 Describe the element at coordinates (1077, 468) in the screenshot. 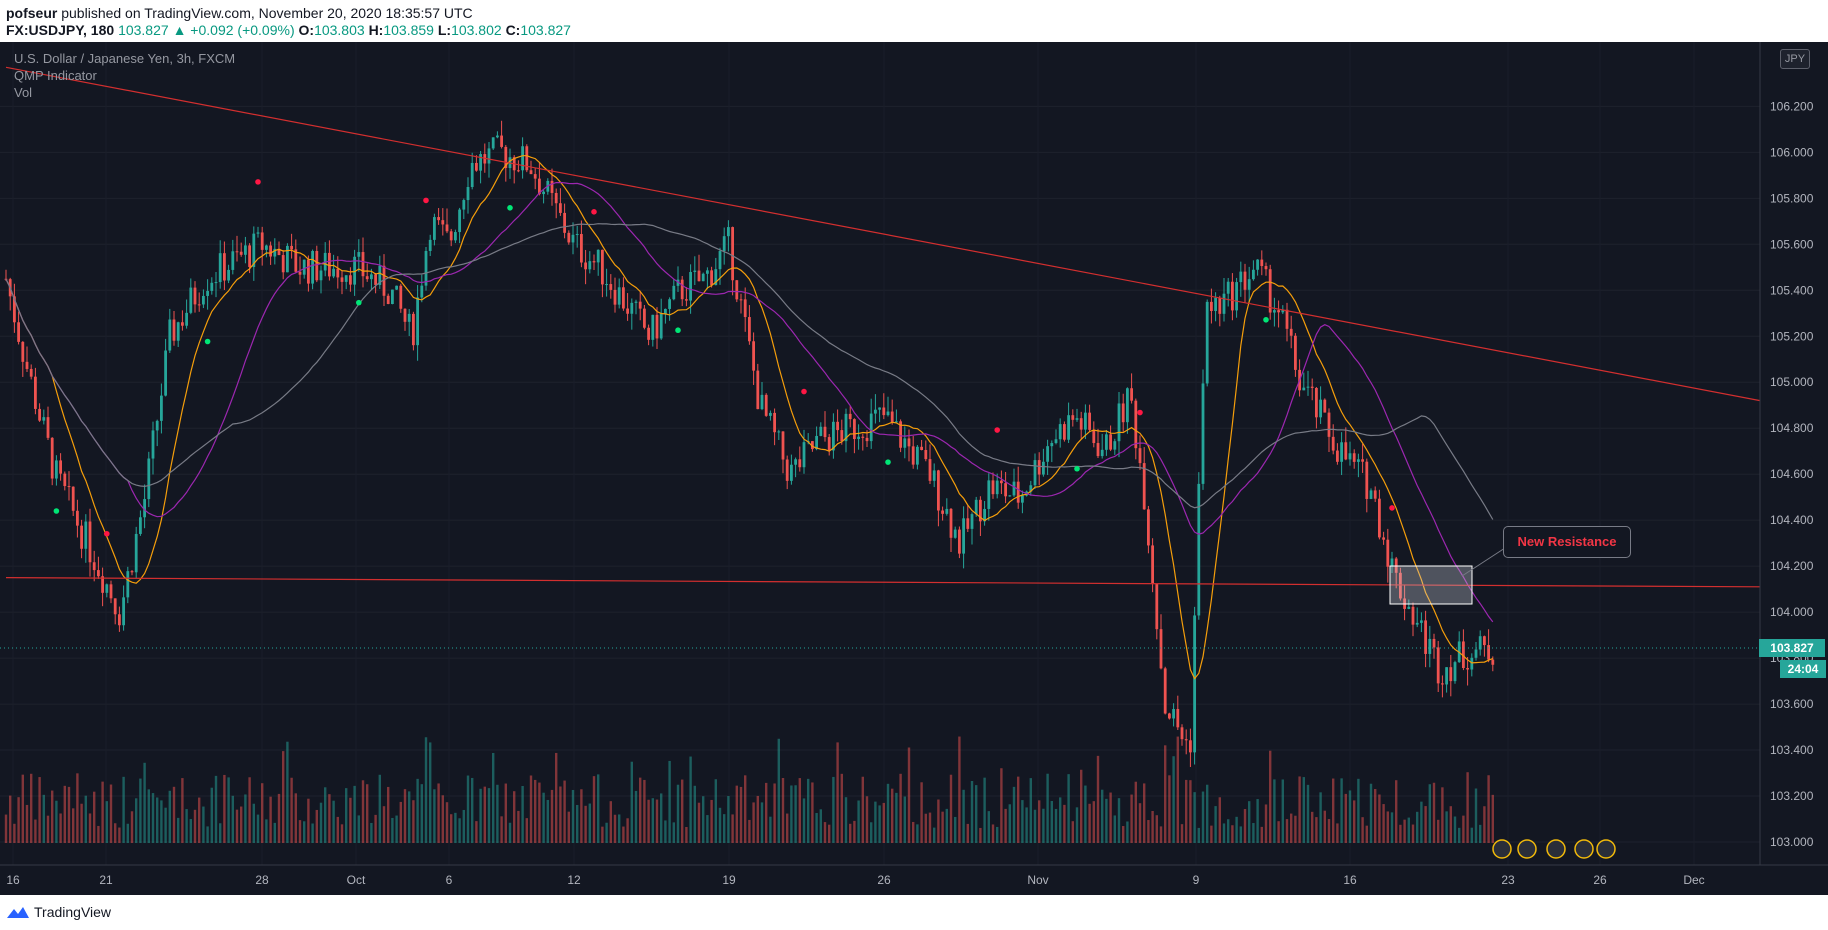

I see `buy-signal-dot` at that location.